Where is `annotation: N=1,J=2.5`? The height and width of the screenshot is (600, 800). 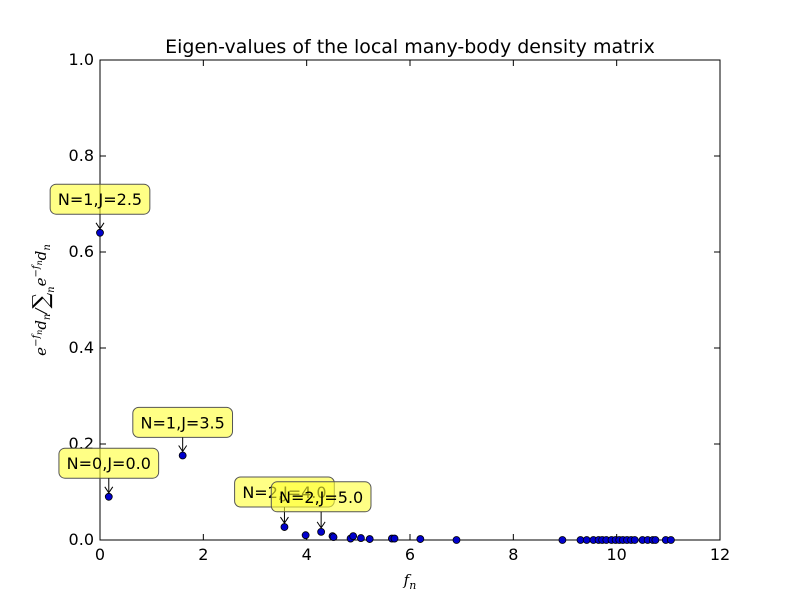
annotation: N=1,J=2.5 is located at coordinates (100, 206).